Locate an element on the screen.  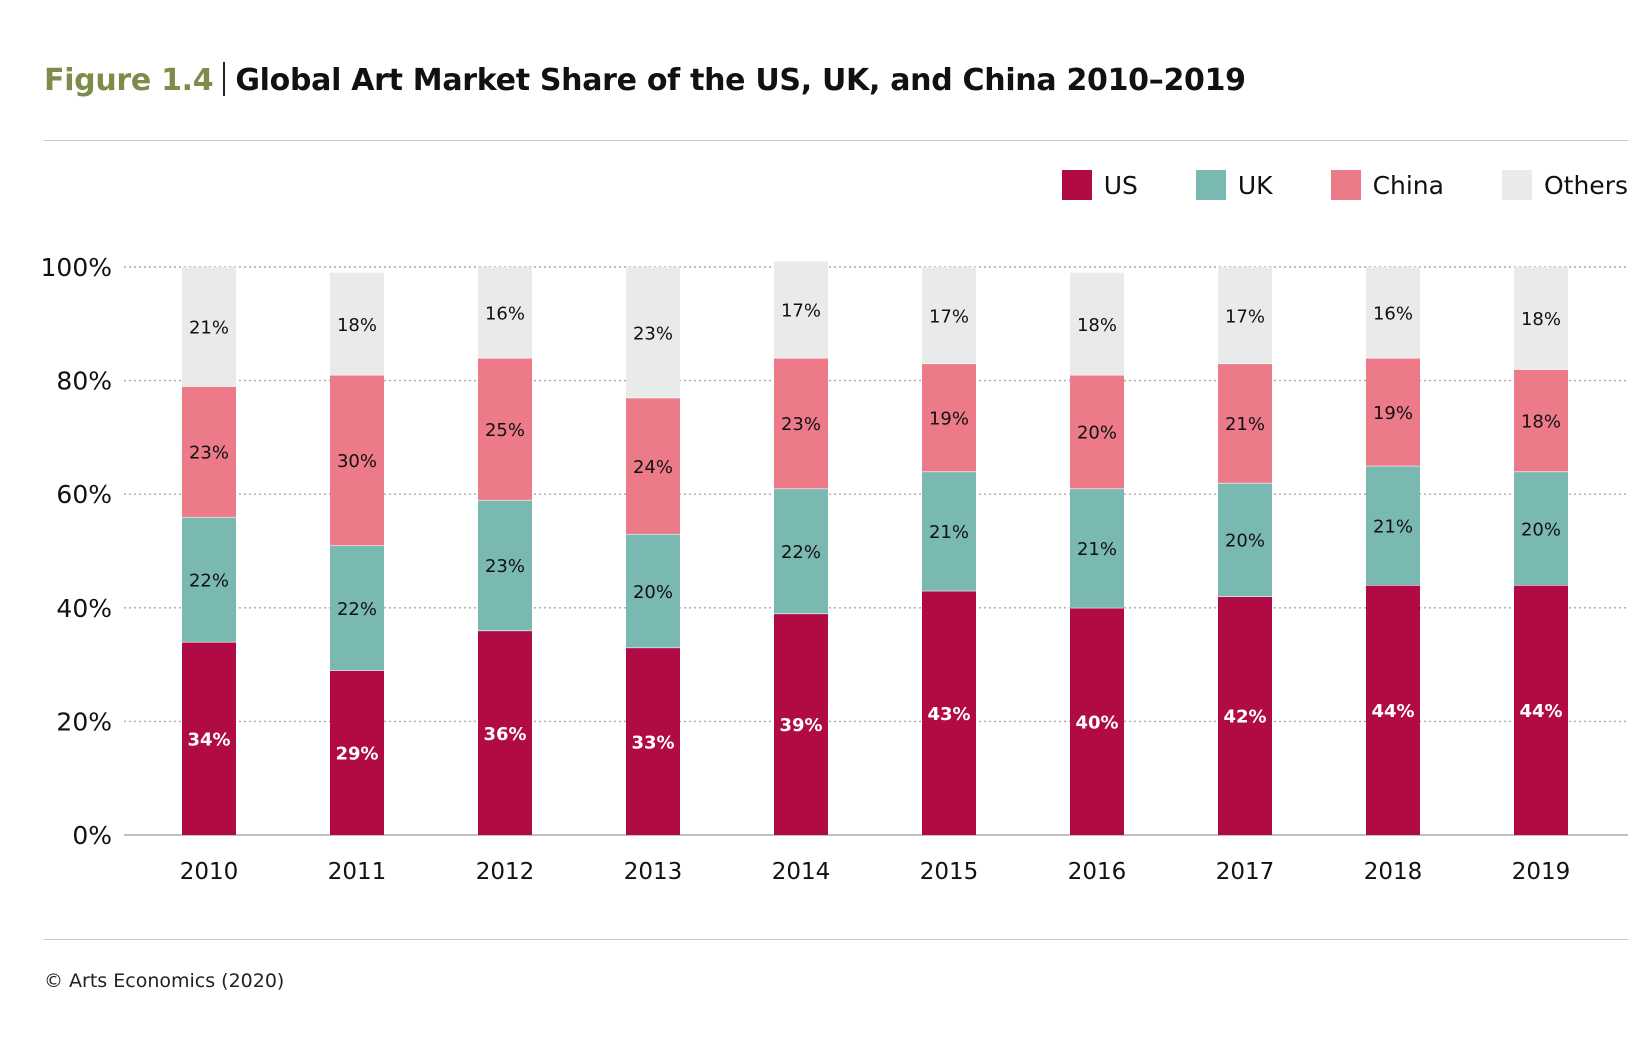
data-label: 30% is located at coordinates (357, 461).